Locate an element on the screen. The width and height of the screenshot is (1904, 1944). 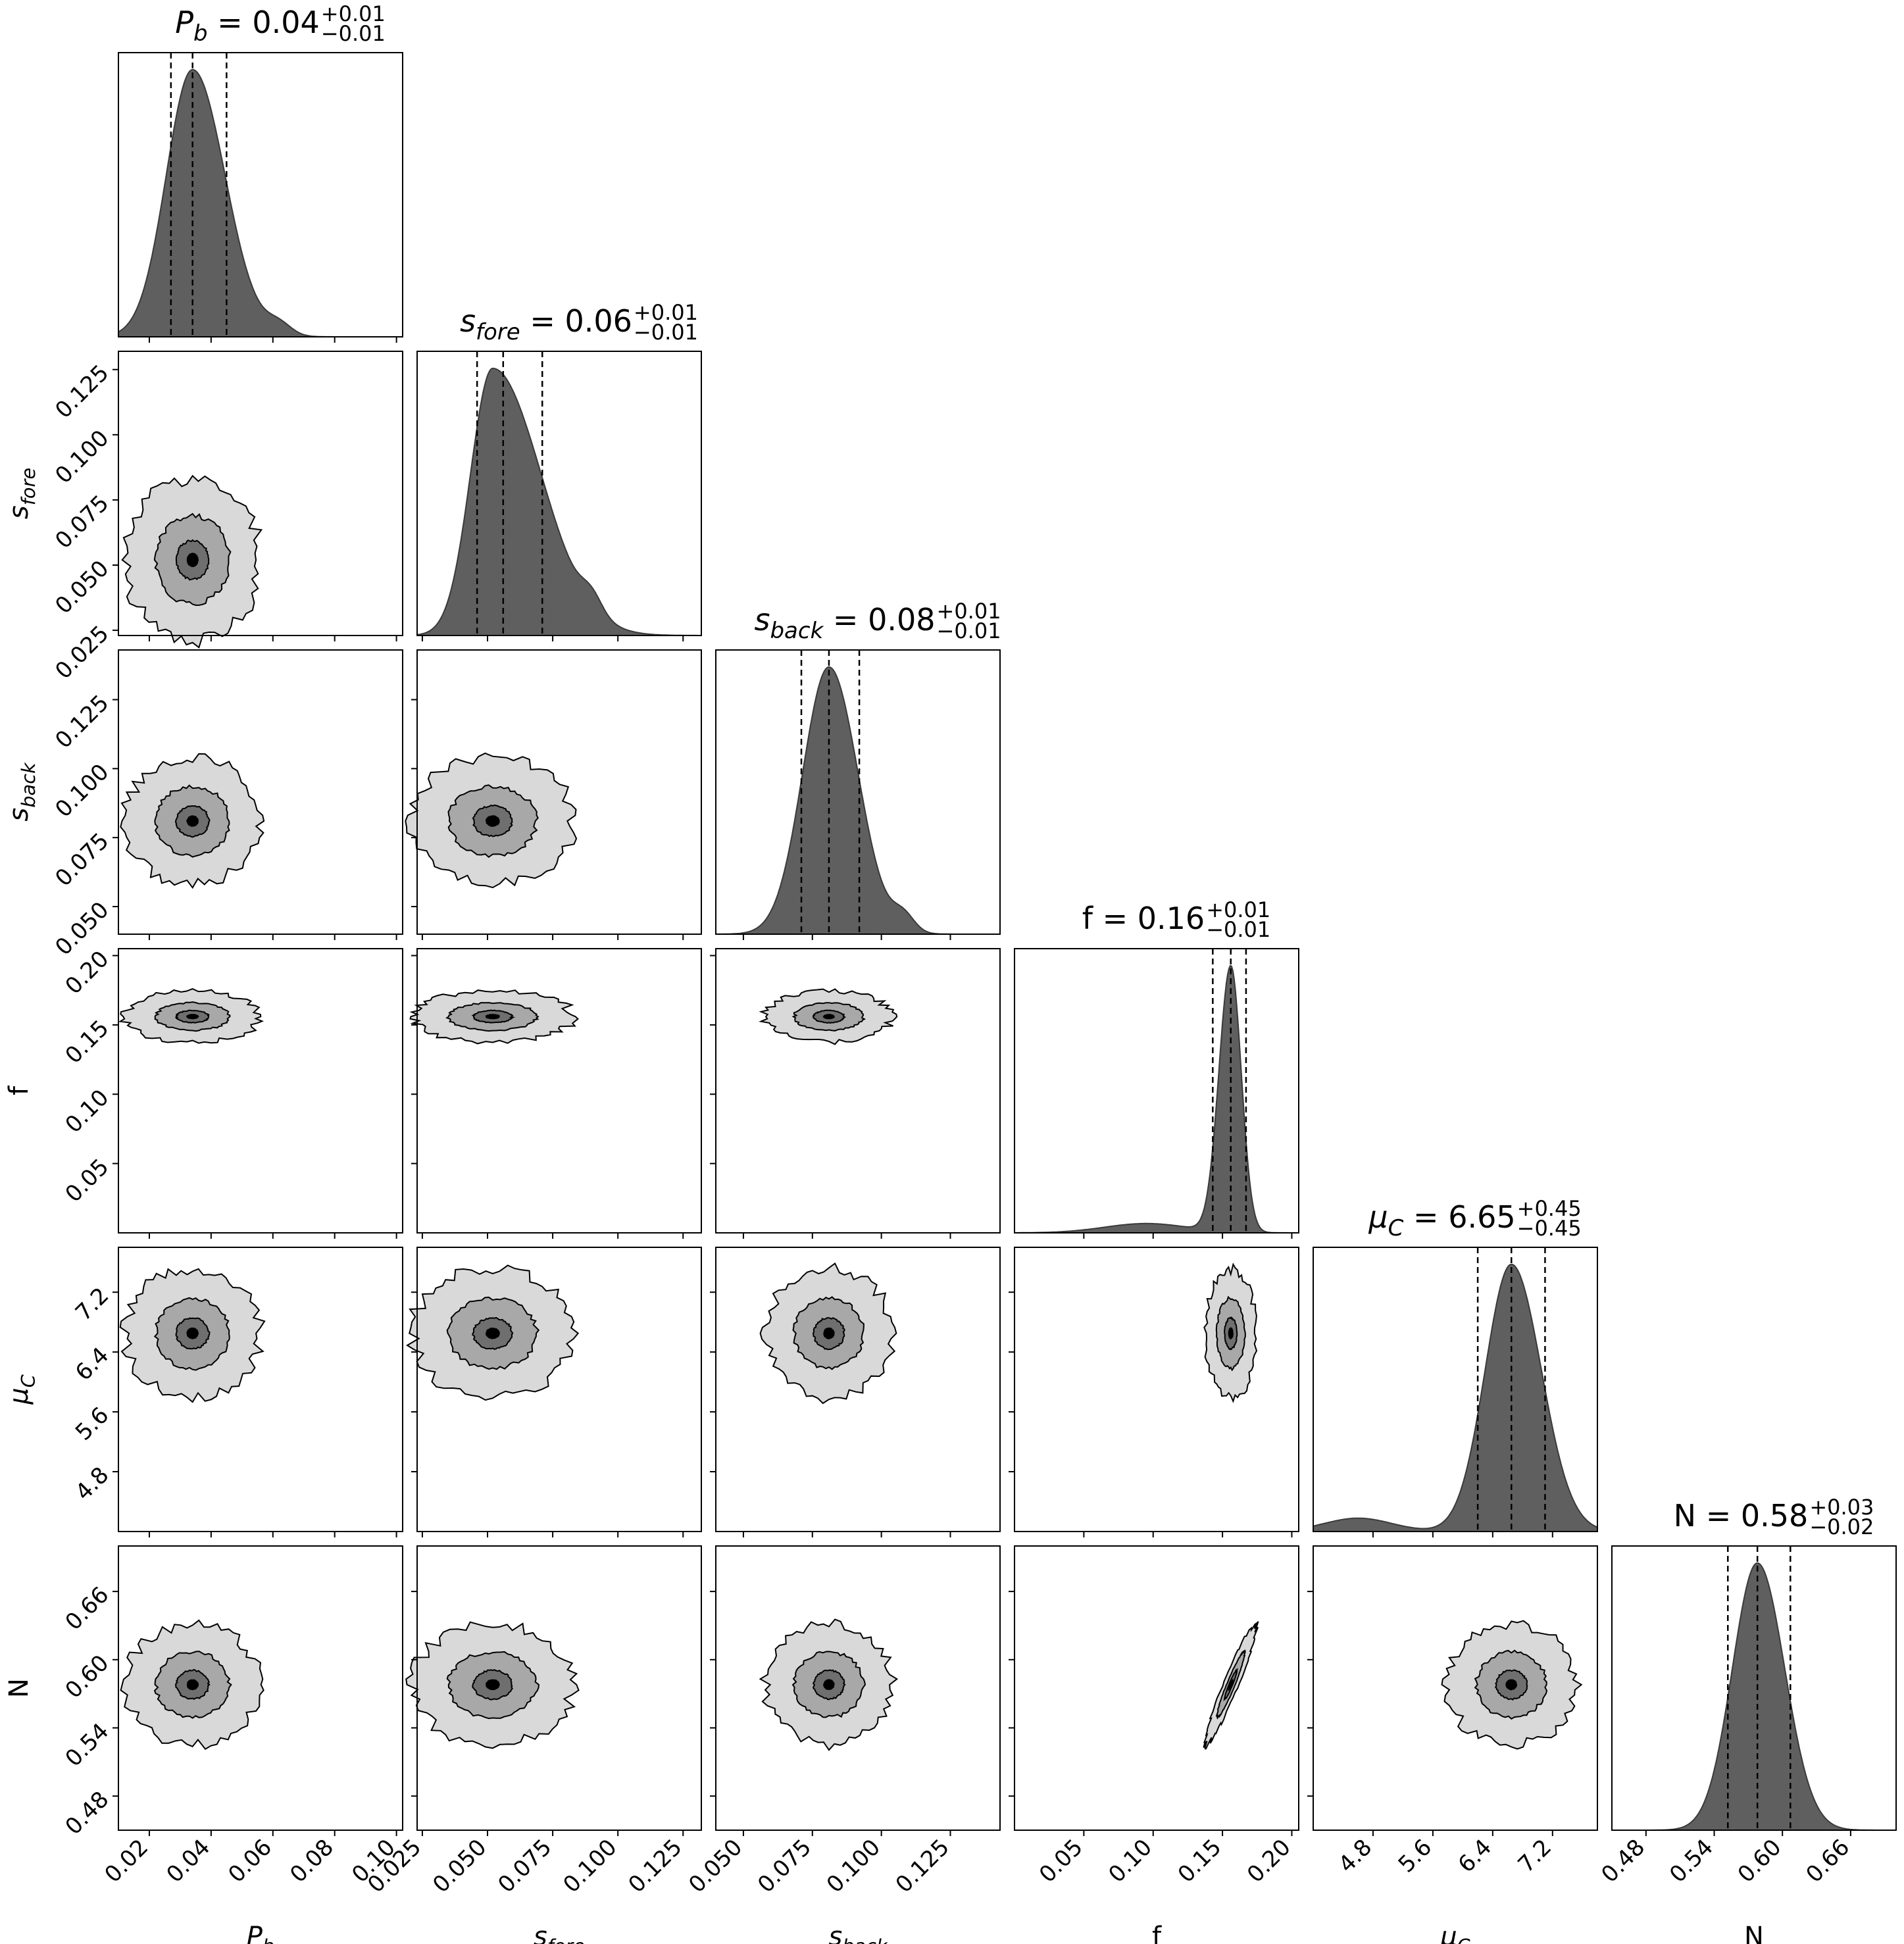
xtick-label-sback-3: 0.125 is located at coordinates (923, 1866).